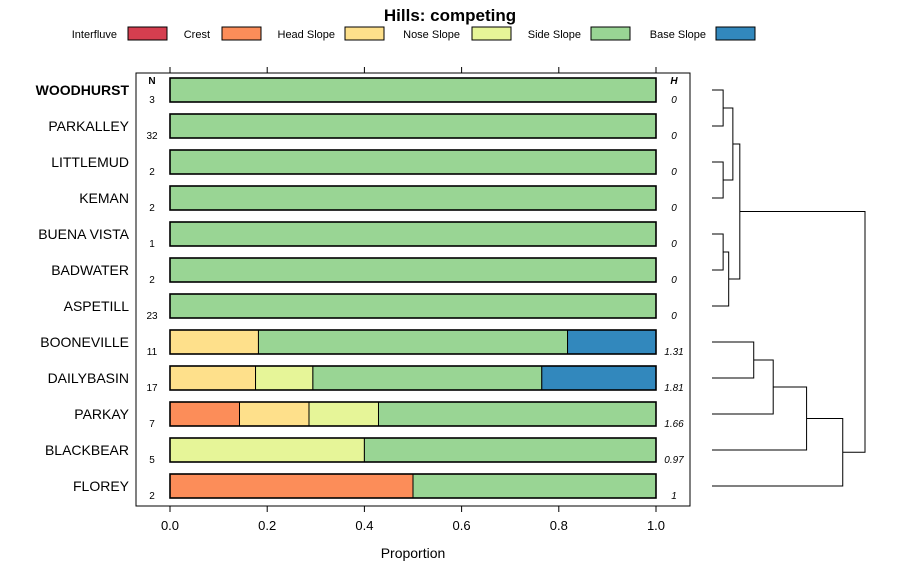 The height and width of the screenshot is (580, 900). I want to click on row-label-booneville: BOONEVILLE, so click(84, 342).